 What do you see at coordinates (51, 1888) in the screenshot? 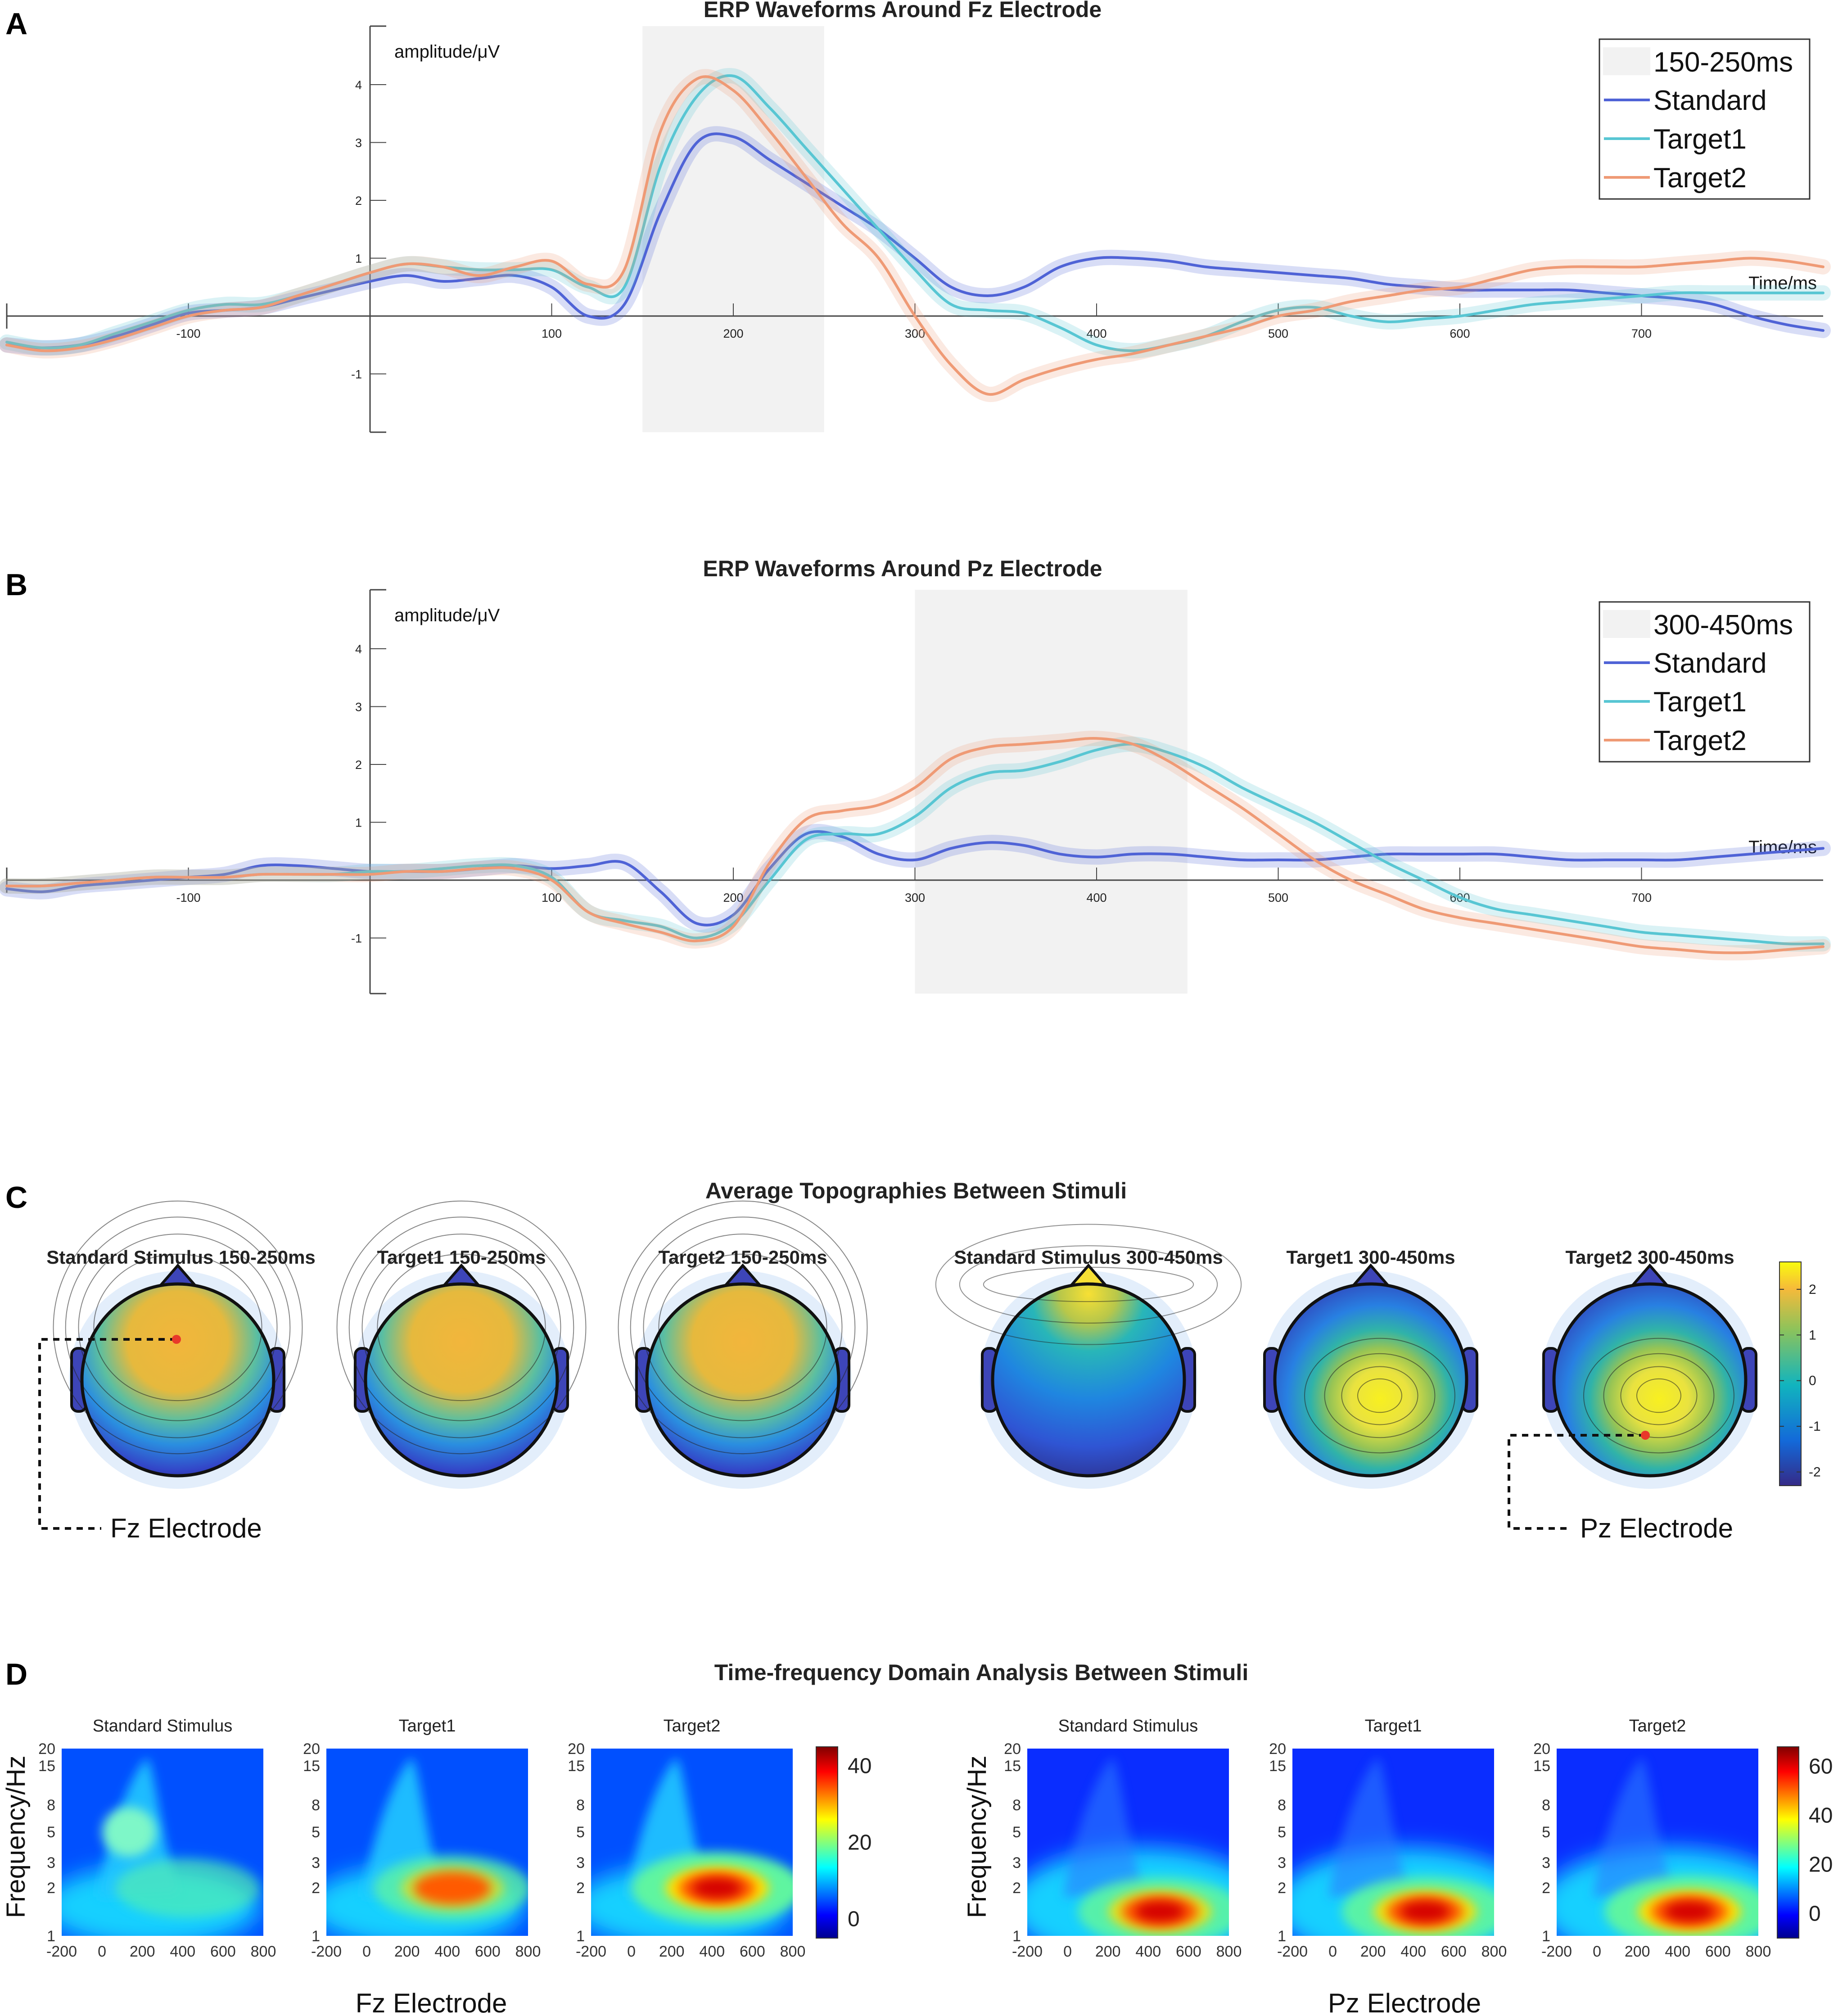
I see `tf-ytick-label: 2` at bounding box center [51, 1888].